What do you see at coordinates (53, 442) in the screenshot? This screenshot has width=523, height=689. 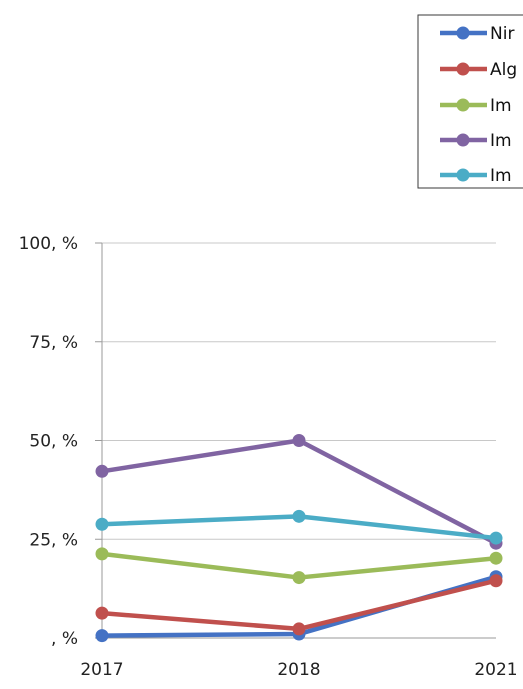 I see `y-tick-label: 50, %` at bounding box center [53, 442].